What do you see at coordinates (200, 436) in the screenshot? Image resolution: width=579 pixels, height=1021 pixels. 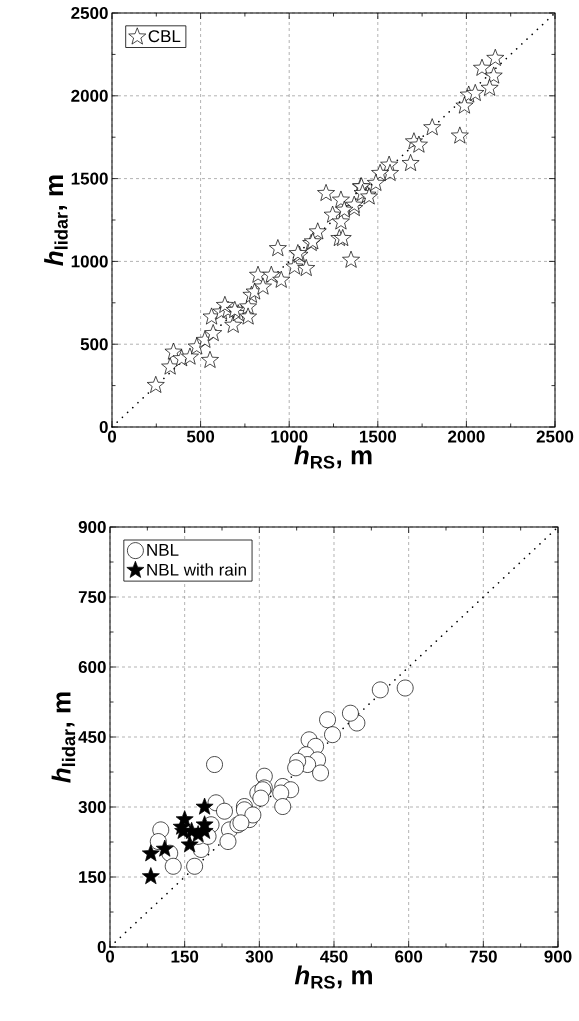 I see `x-tick-label: 500` at bounding box center [200, 436].